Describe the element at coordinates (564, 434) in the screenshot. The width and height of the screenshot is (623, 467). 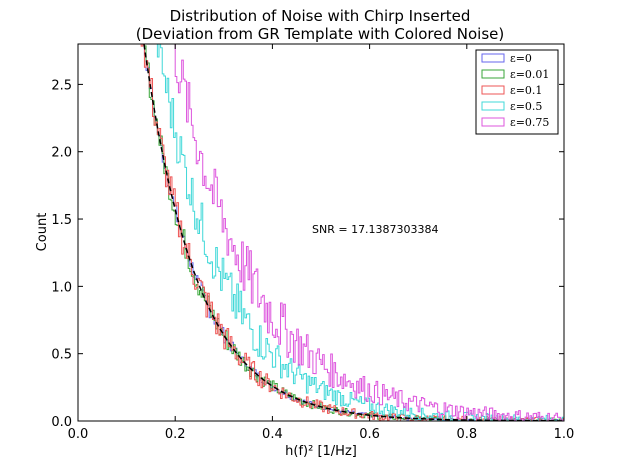
I see `x-tick-label: 1.0` at that location.